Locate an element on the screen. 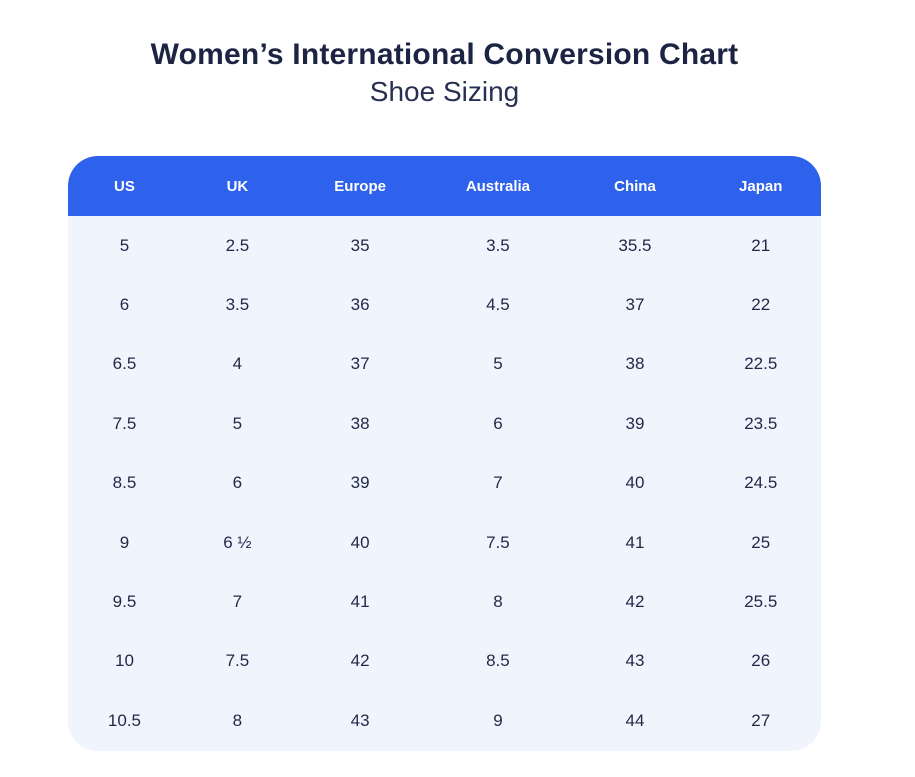 The width and height of the screenshot is (915, 777). table-cell: 22 is located at coordinates (760, 305).